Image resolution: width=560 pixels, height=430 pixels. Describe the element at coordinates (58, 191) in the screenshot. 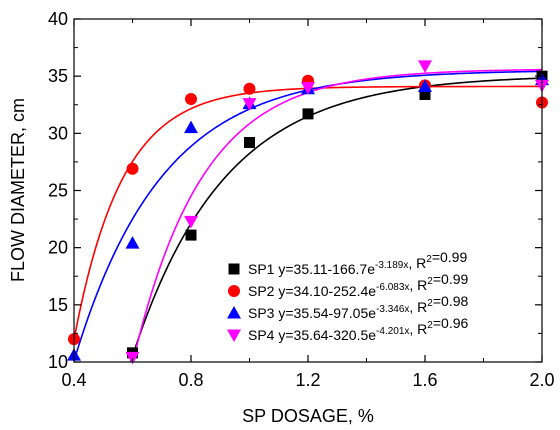

I see `y-tick-label: 25` at that location.